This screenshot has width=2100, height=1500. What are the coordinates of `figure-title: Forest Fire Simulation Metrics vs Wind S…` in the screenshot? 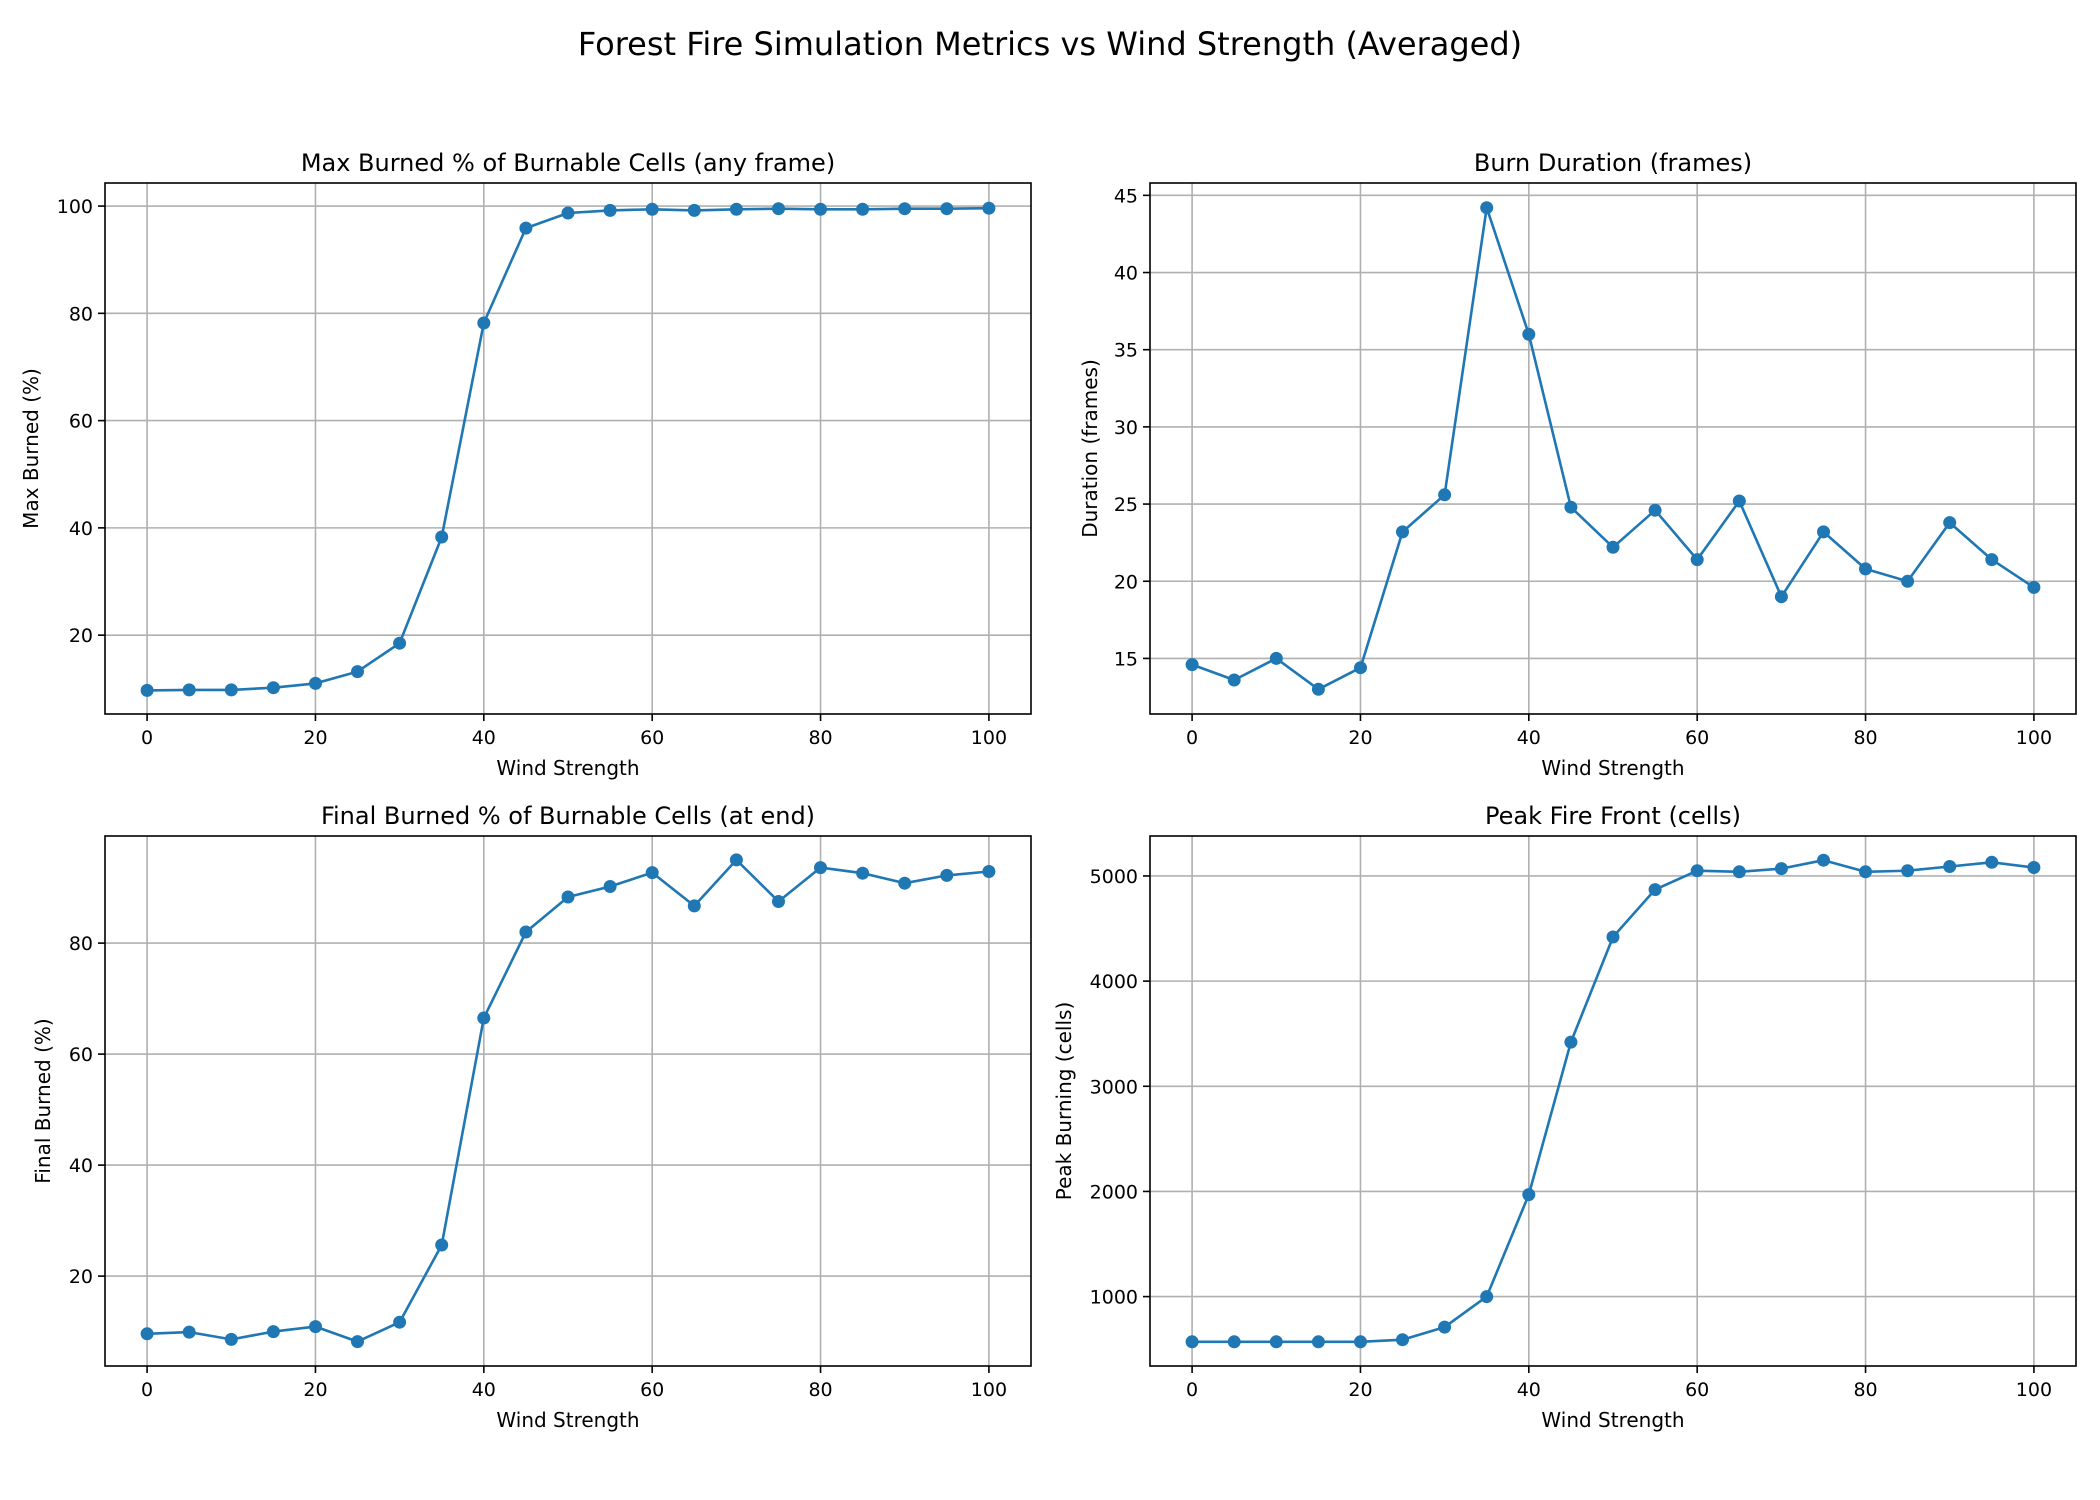 It's located at (1050, 44).